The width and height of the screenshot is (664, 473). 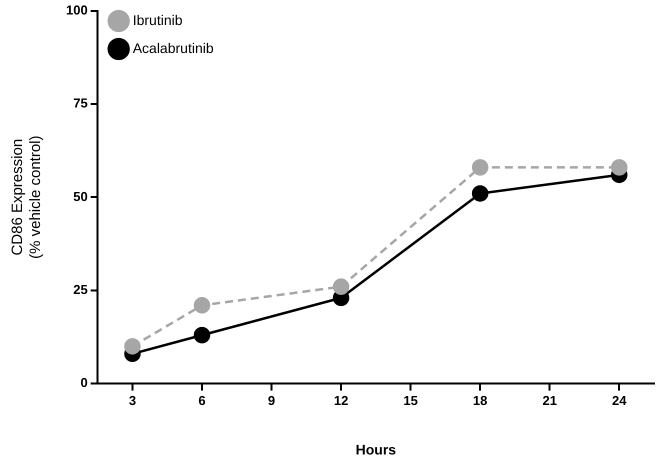 What do you see at coordinates (620, 400) in the screenshot?
I see `x-tick-label: 24` at bounding box center [620, 400].